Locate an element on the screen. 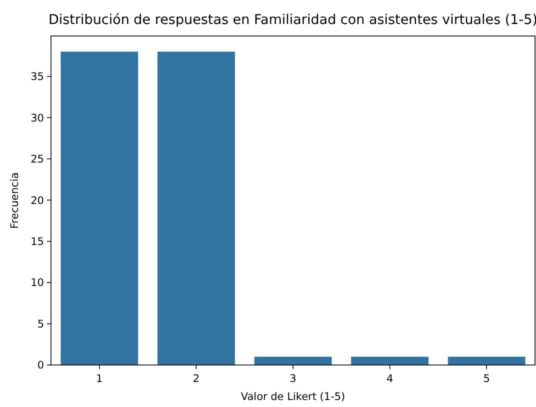 The height and width of the screenshot is (407, 536). y-axis-title: Frecuencia is located at coordinates (15, 200).